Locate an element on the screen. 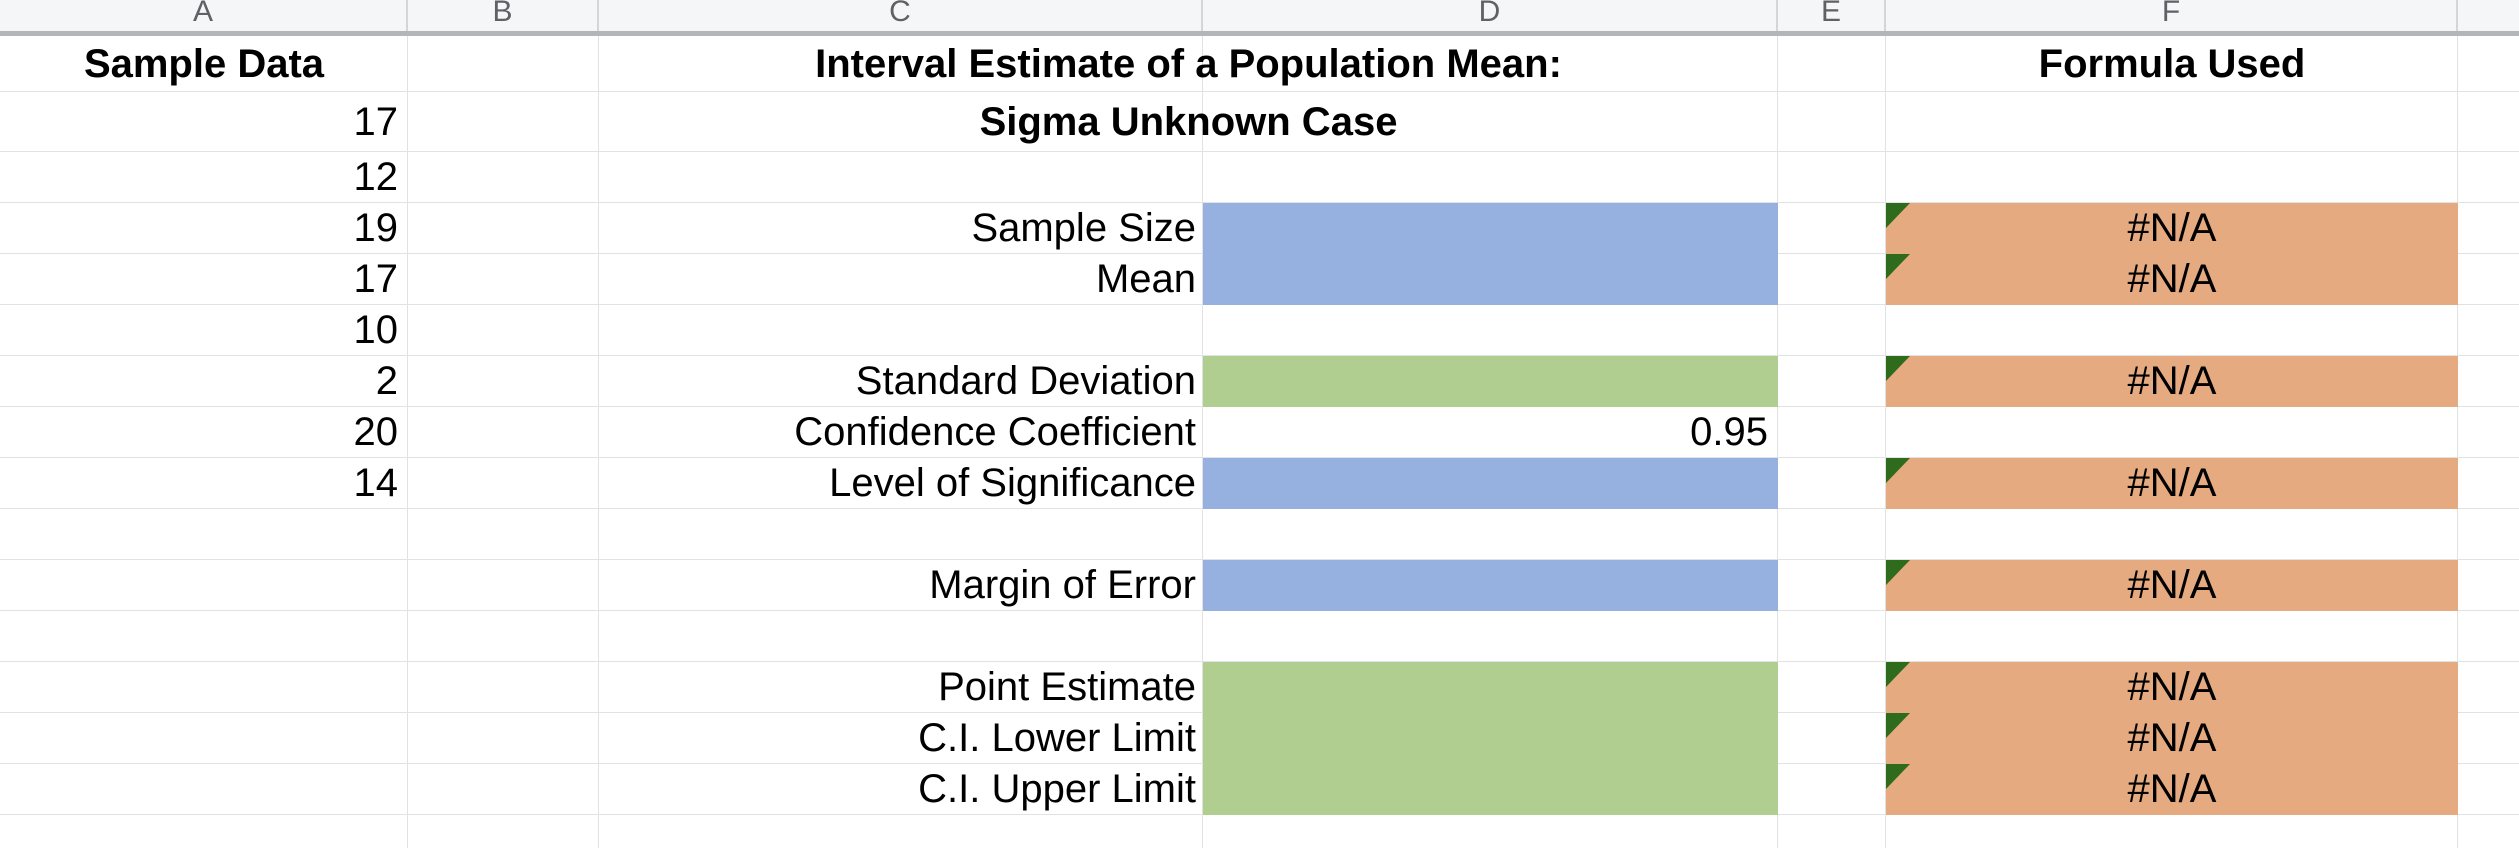 This screenshot has width=2519, height=848. cell-c8-label-confidence-coefficient: Confidence Coefficient is located at coordinates (995, 432).